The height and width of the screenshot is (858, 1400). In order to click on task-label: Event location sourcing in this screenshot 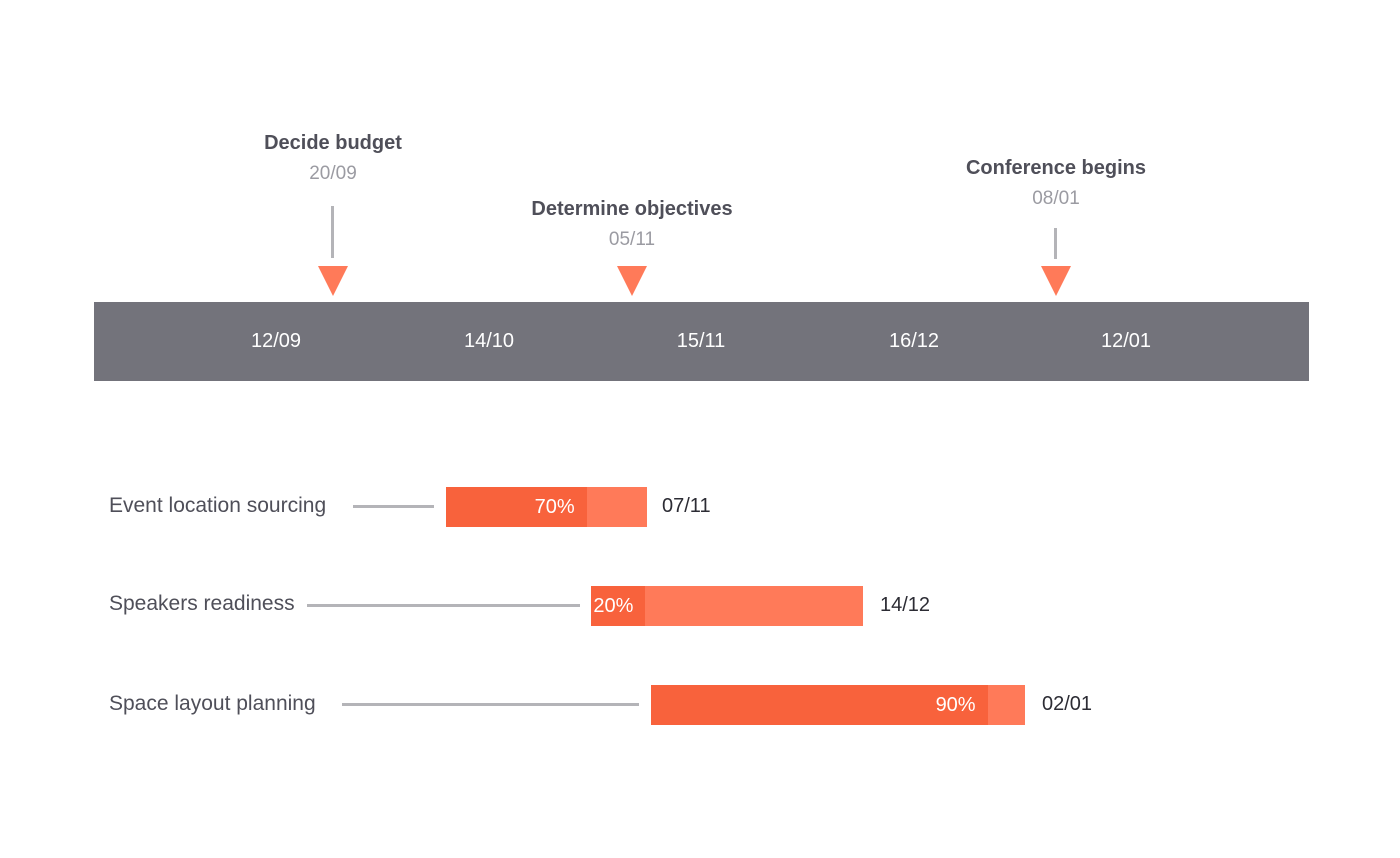, I will do `click(218, 505)`.